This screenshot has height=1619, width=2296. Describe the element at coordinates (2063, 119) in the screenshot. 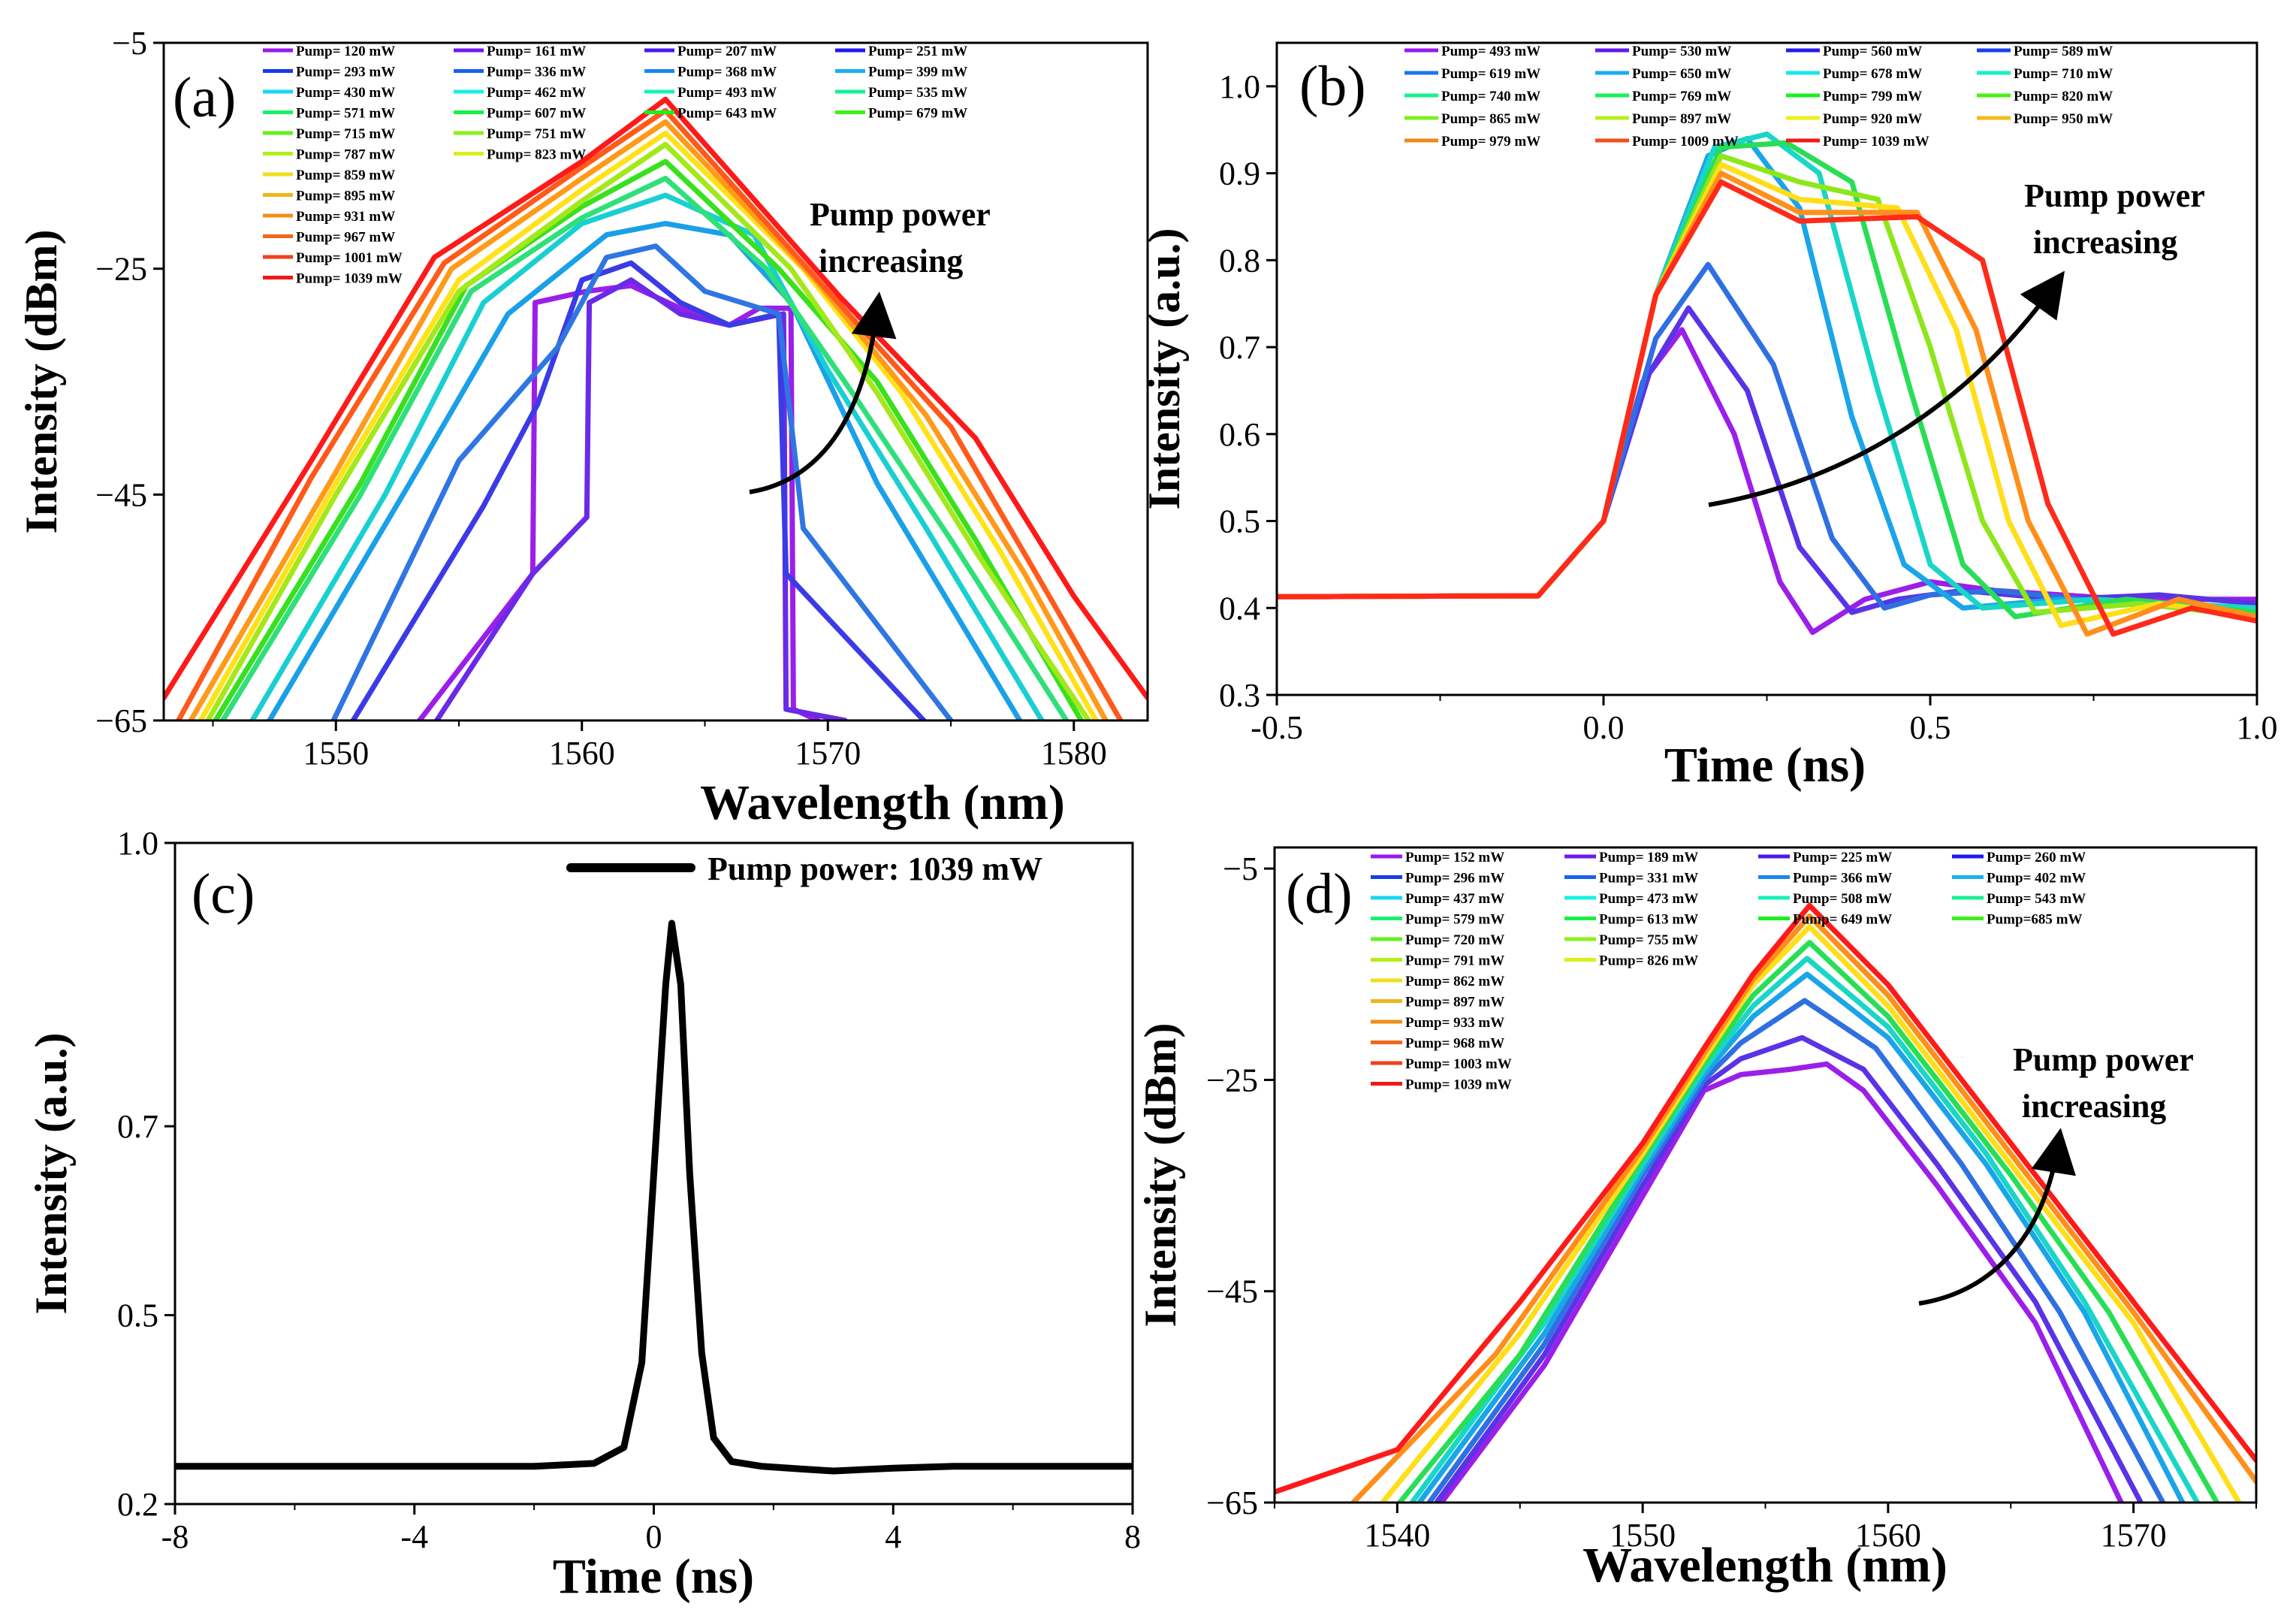

I see `legend-entry: Pump= 950 mW` at that location.